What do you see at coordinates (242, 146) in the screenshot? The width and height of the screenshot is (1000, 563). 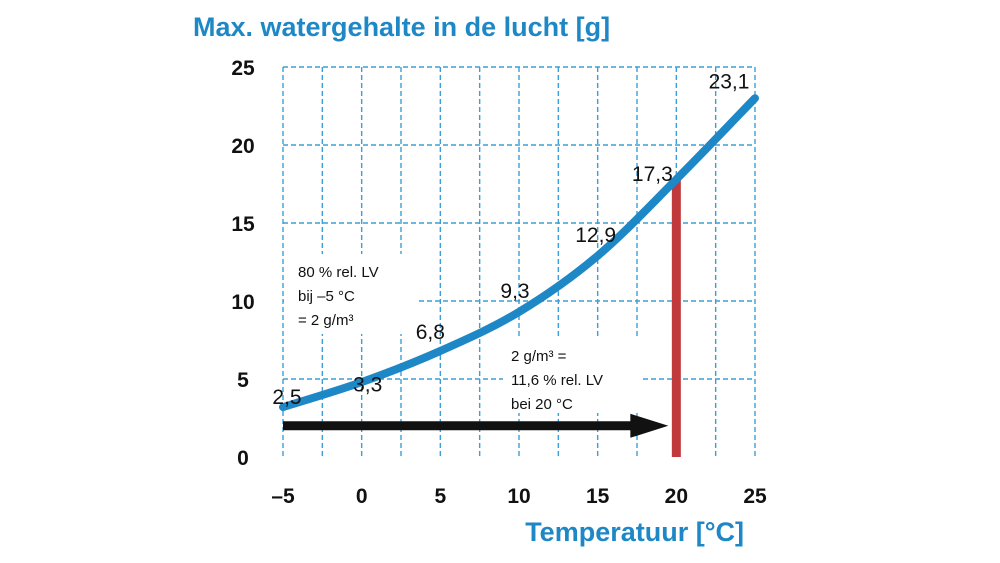 I see `y-tick-label: 20` at bounding box center [242, 146].